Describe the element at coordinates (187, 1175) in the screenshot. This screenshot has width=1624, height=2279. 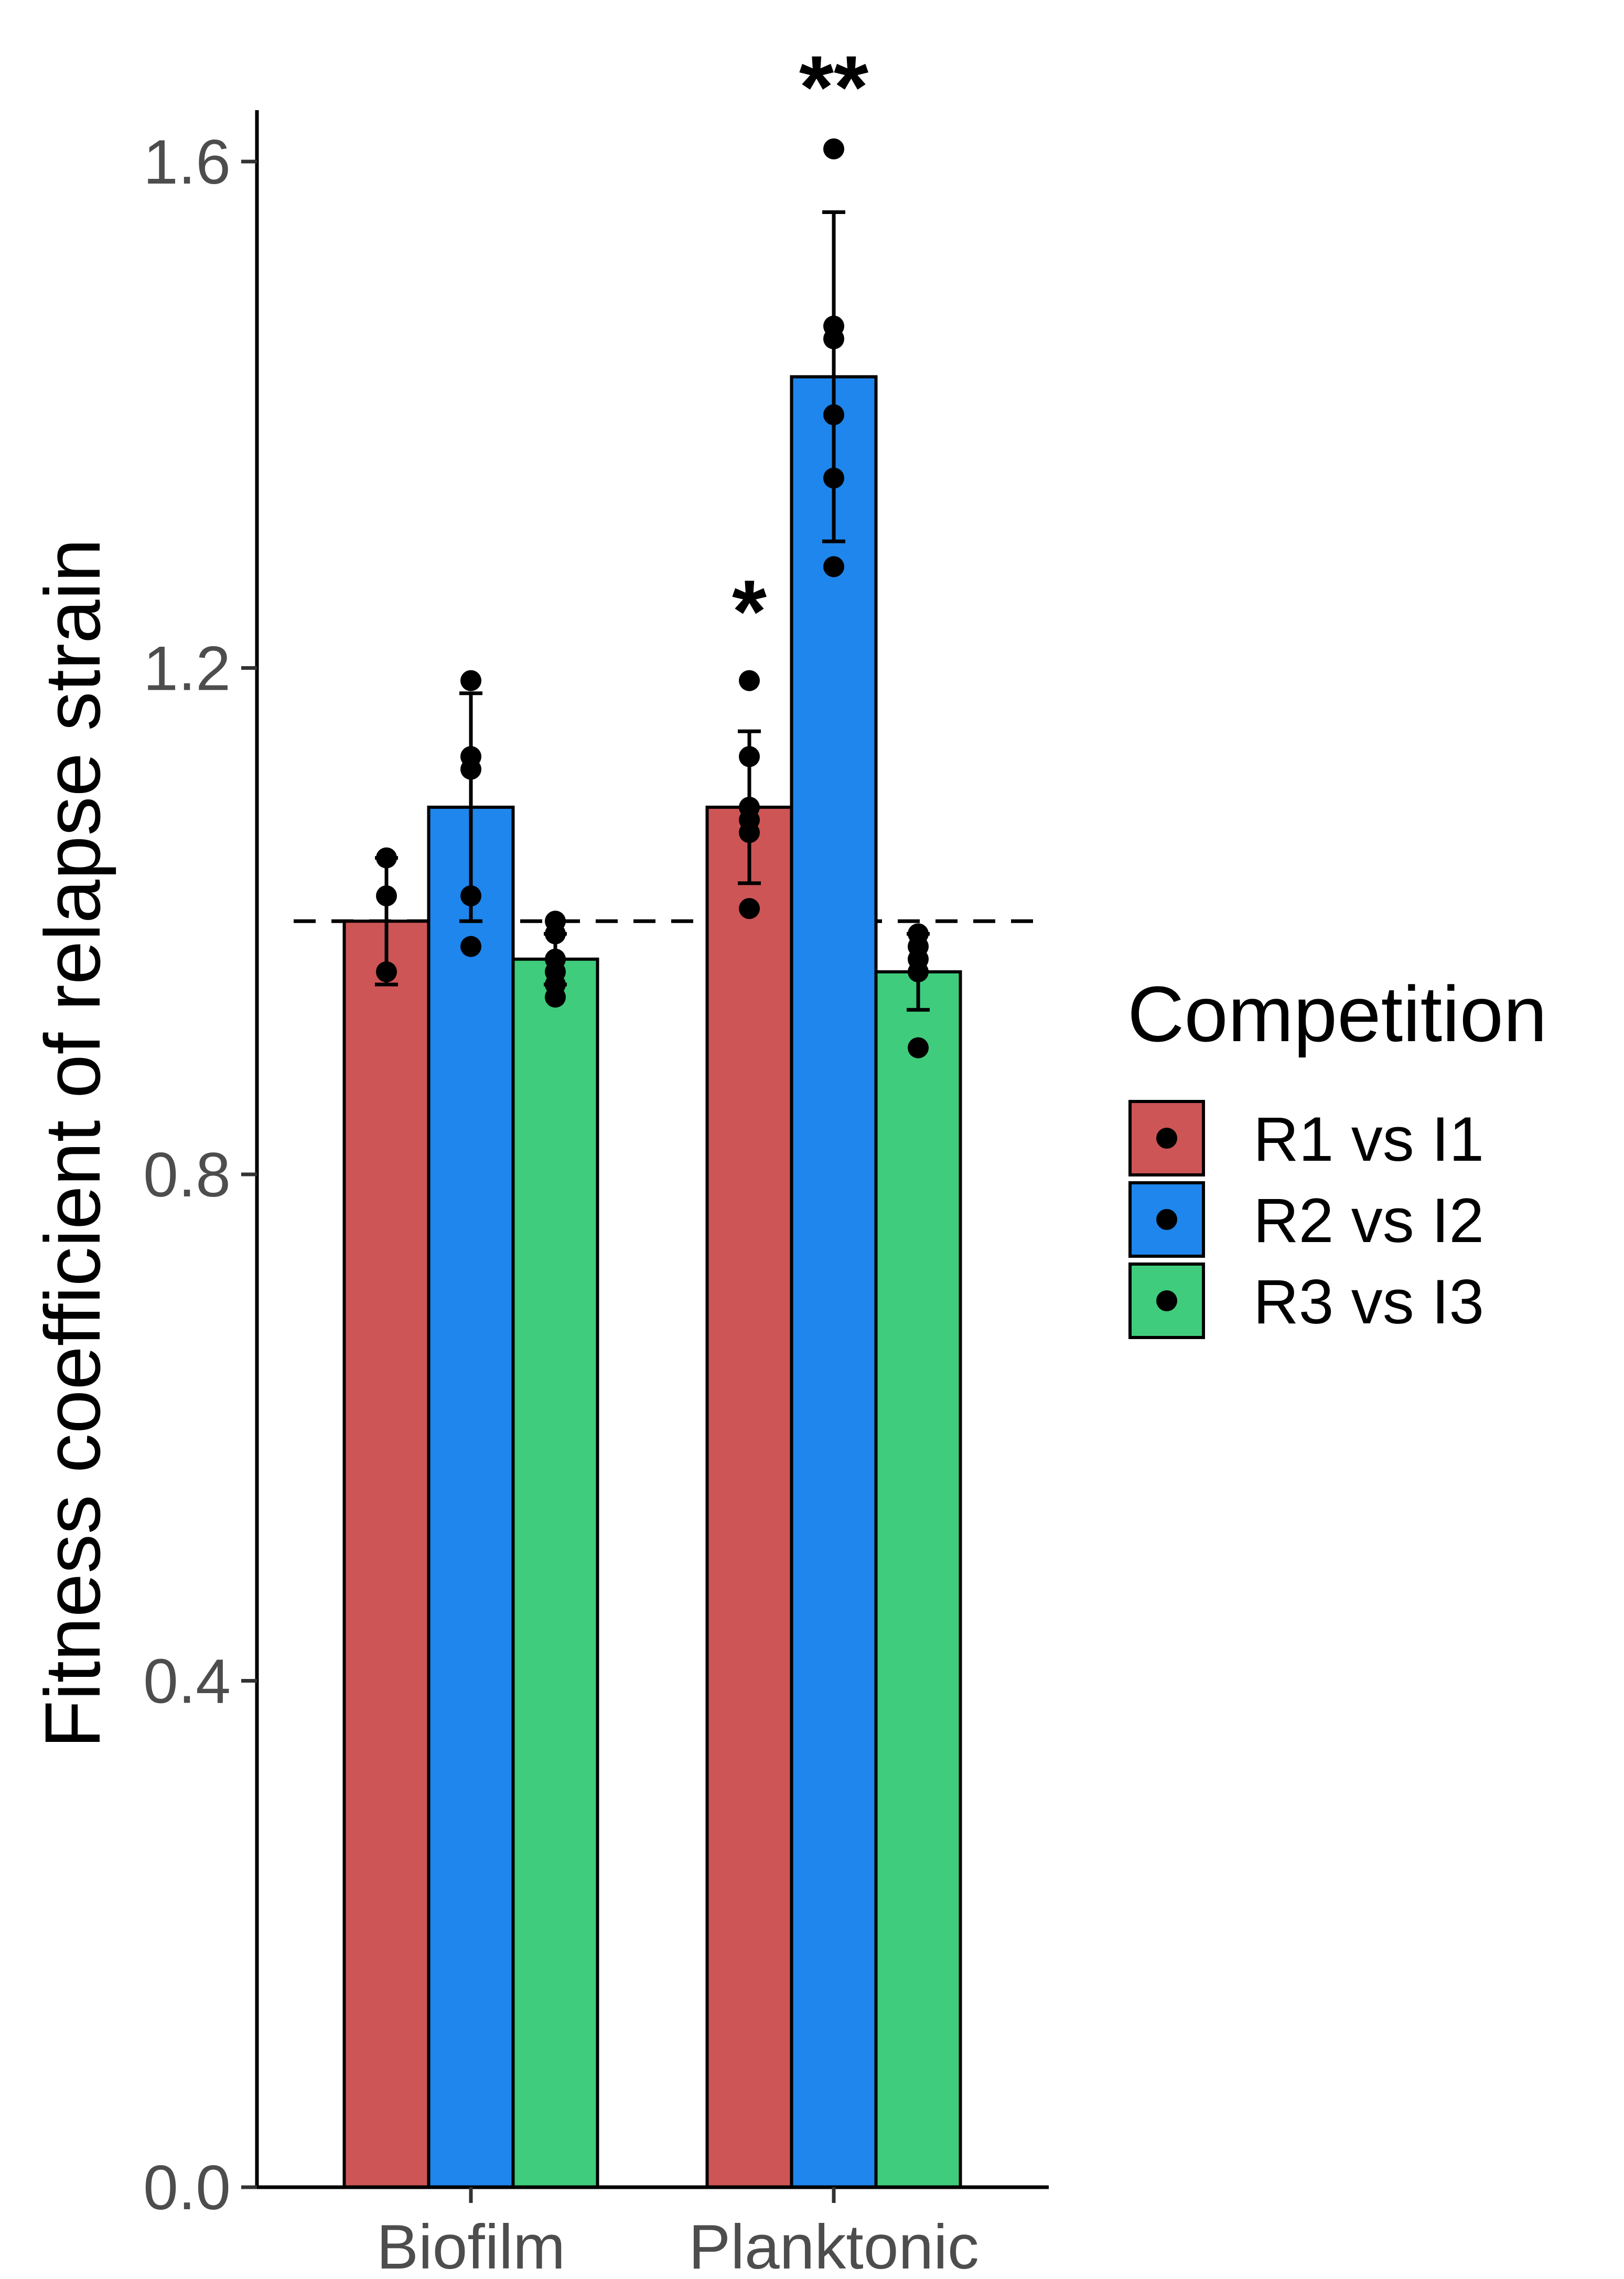
I see `y-tick-label: 0.8` at that location.